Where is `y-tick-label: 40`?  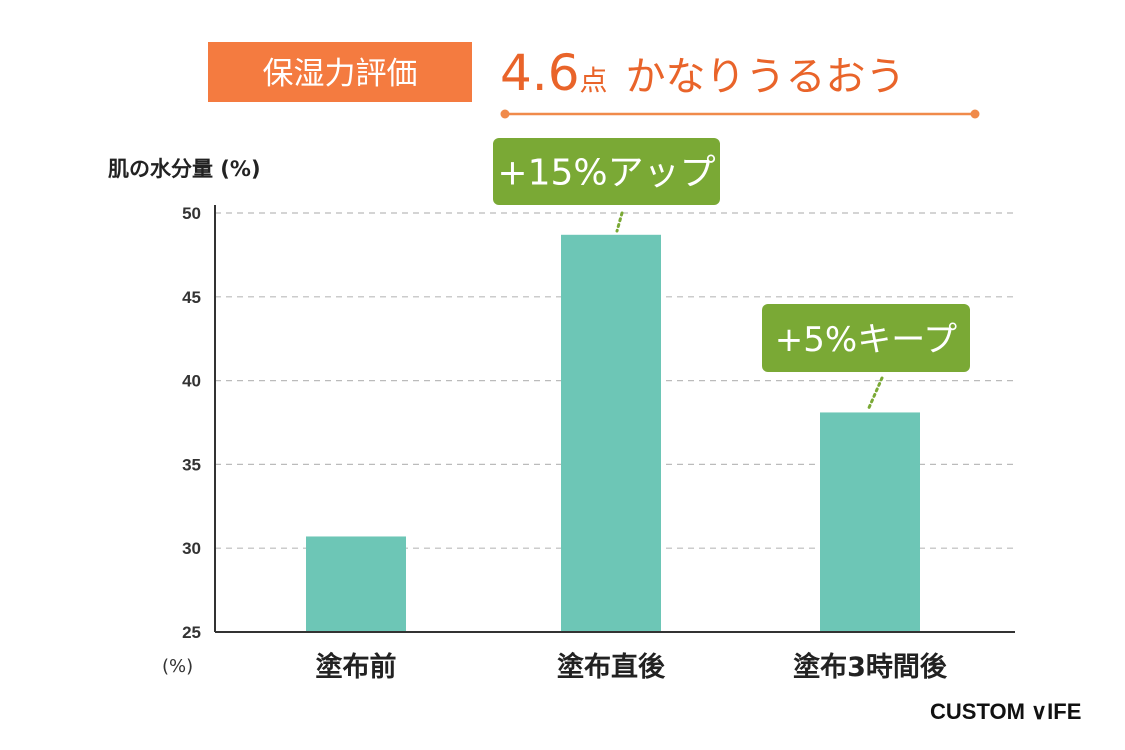
y-tick-label: 40 is located at coordinates (191, 381).